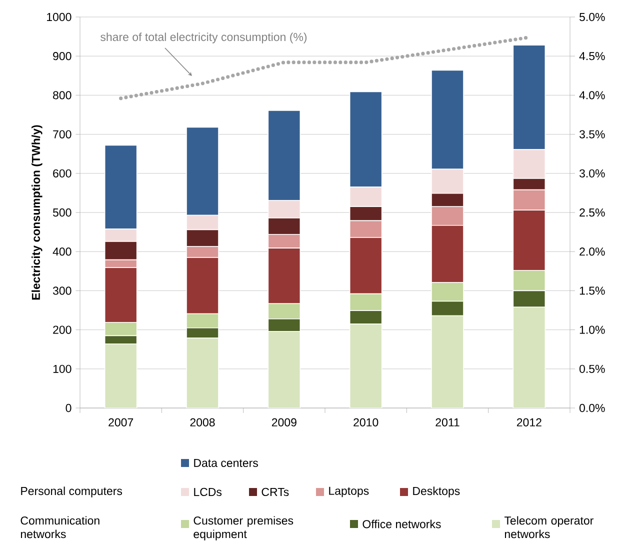 The width and height of the screenshot is (619, 553). I want to click on annotation: share of total electricity consumption (%), so click(203, 38).